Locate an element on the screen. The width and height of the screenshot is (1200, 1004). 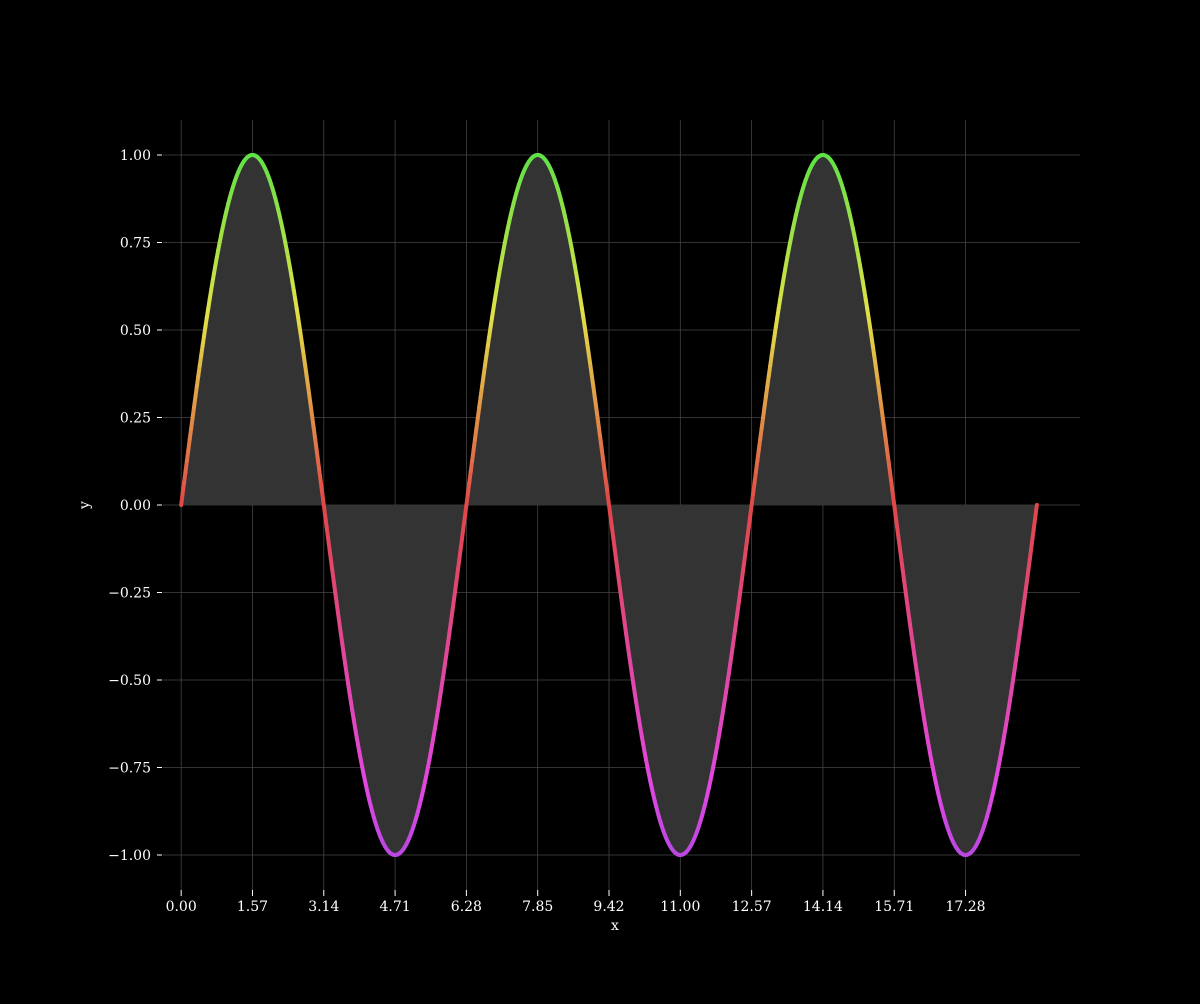
x-tick-label: 9.42 is located at coordinates (608, 907).